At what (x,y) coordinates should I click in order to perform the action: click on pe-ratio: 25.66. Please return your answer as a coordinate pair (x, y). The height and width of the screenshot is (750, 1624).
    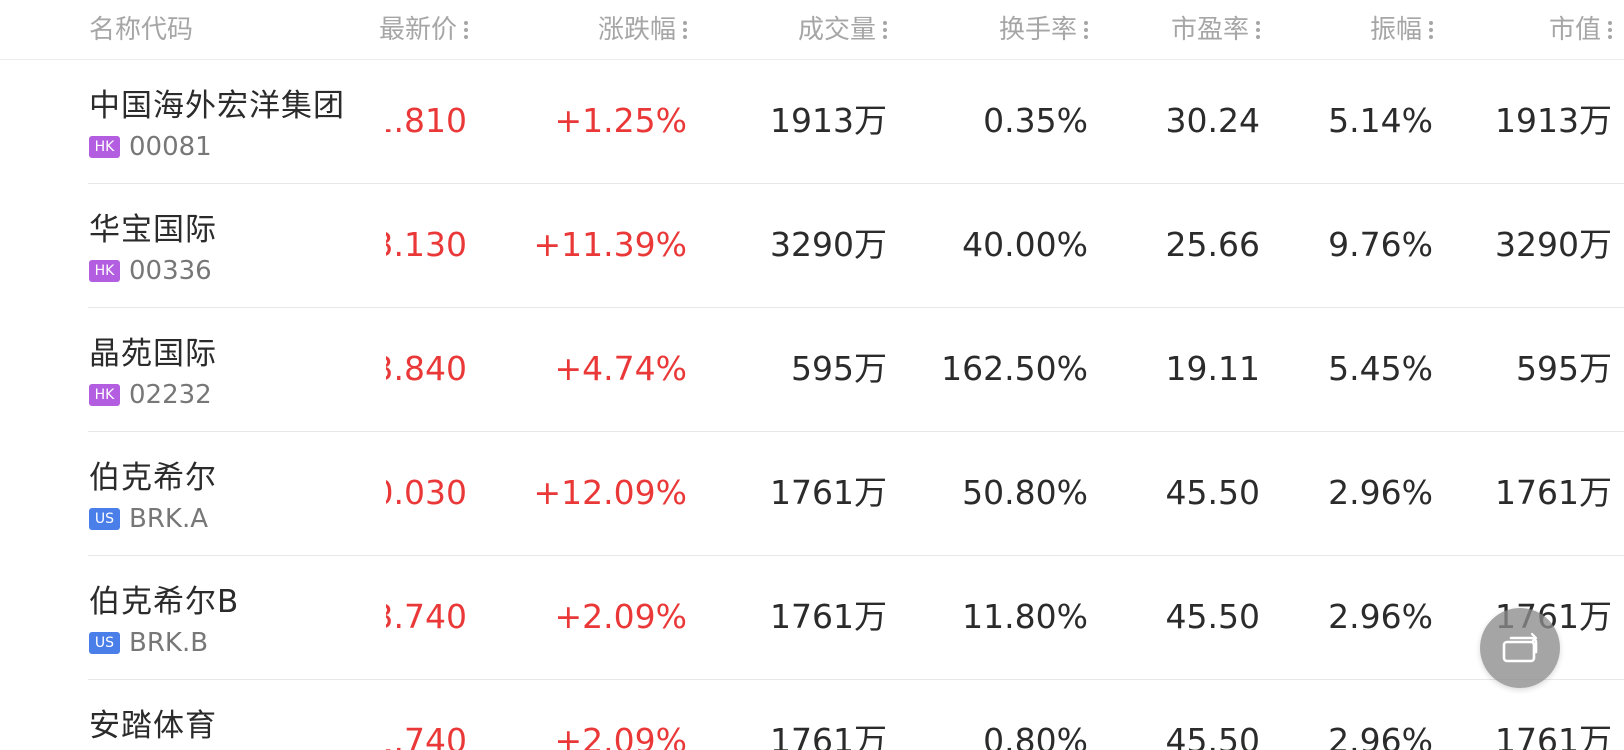
    Looking at the image, I should click on (1212, 244).